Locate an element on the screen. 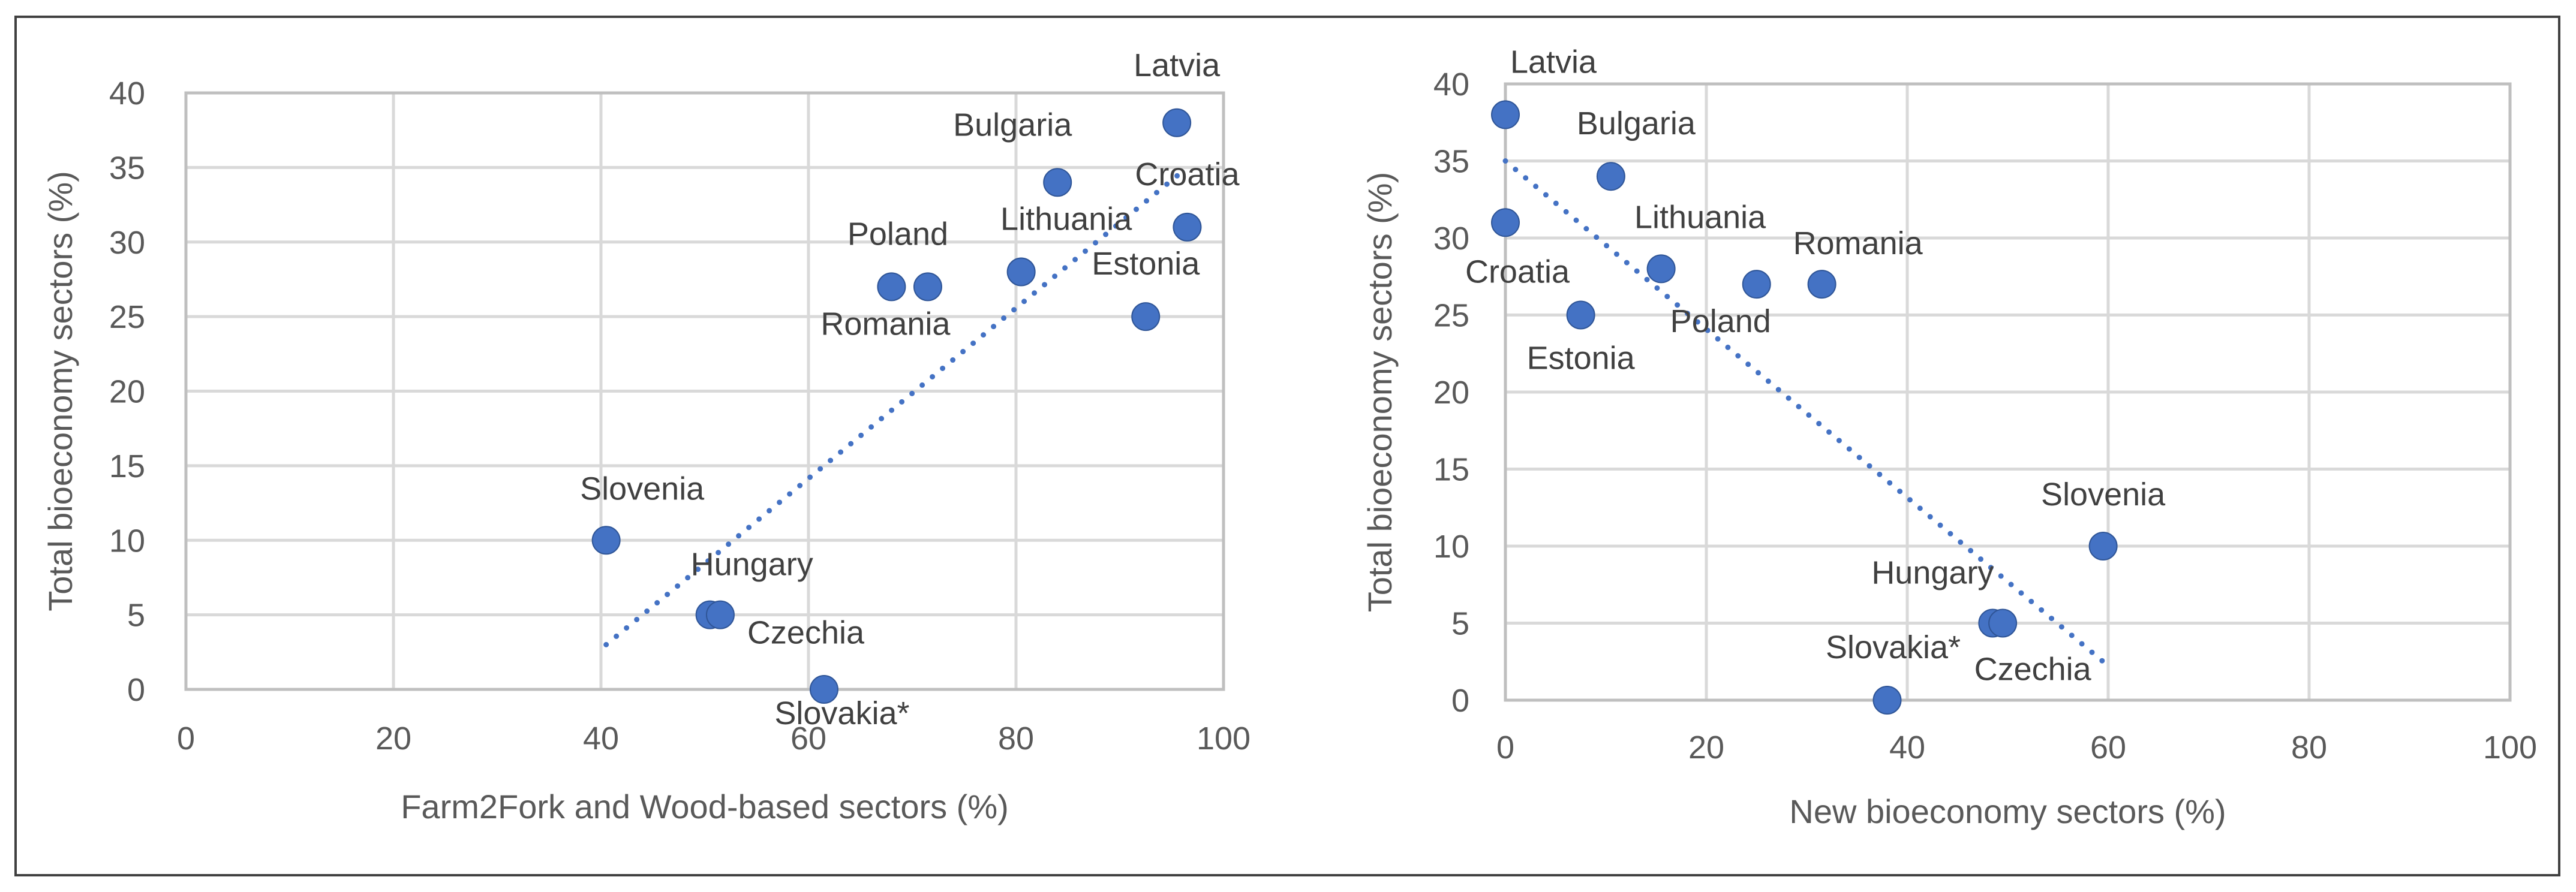 The height and width of the screenshot is (892, 2576). trendline is located at coordinates (1804, 411).